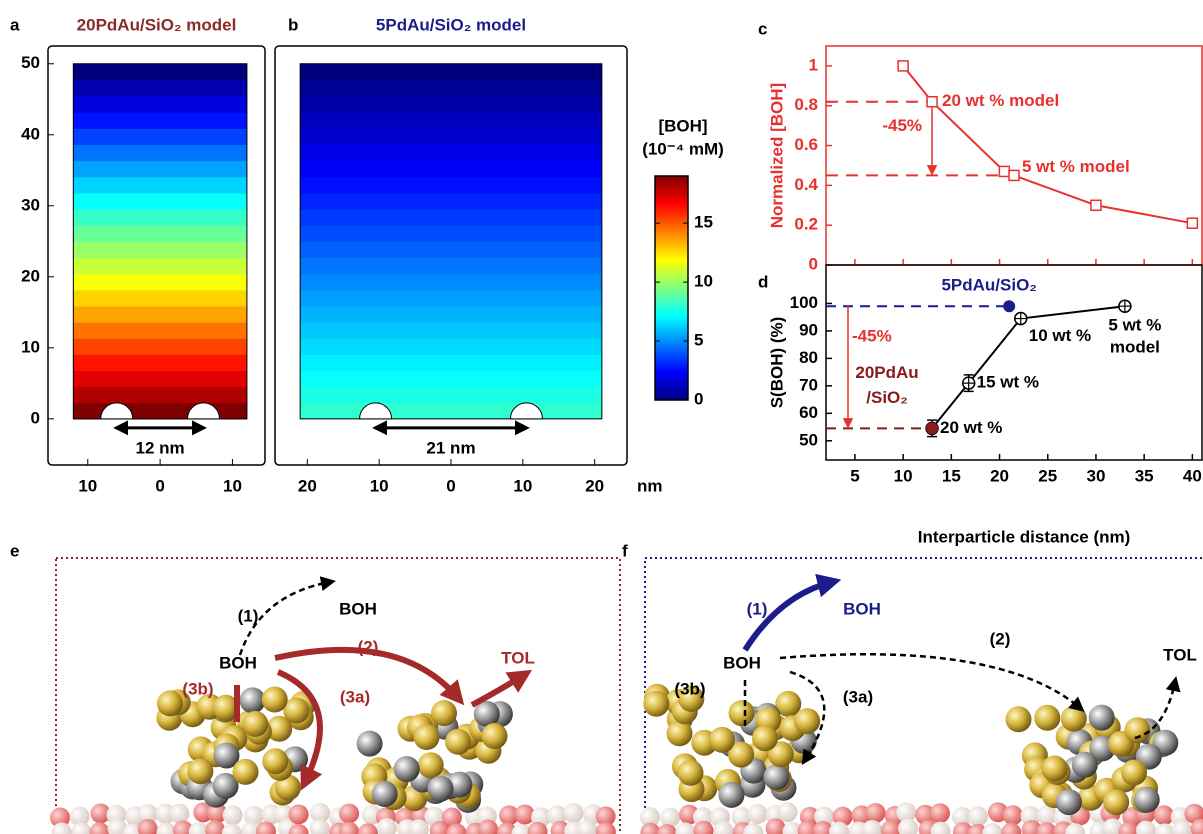  Describe the element at coordinates (518, 657) in the screenshot. I see `species-label: TOL` at that location.